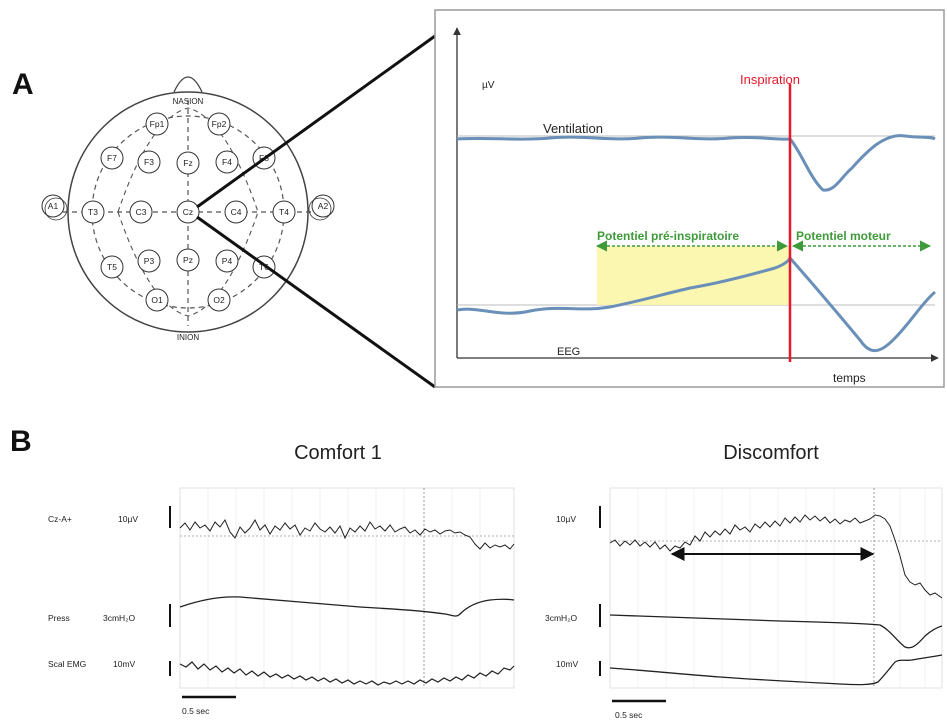  Describe the element at coordinates (128, 519) in the screenshot. I see `comfort-cz-scale: 10µV` at that location.